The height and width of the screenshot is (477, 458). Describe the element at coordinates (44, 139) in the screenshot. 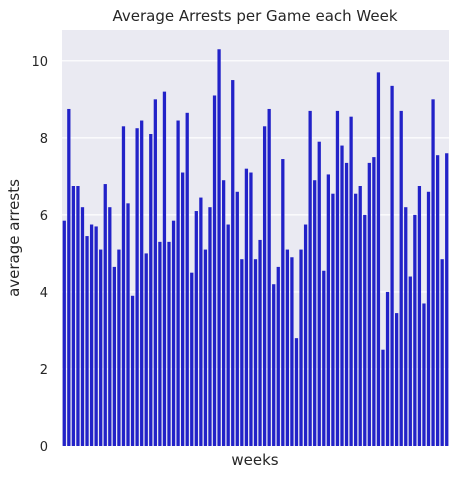

I see `y-tick-label: 8` at that location.